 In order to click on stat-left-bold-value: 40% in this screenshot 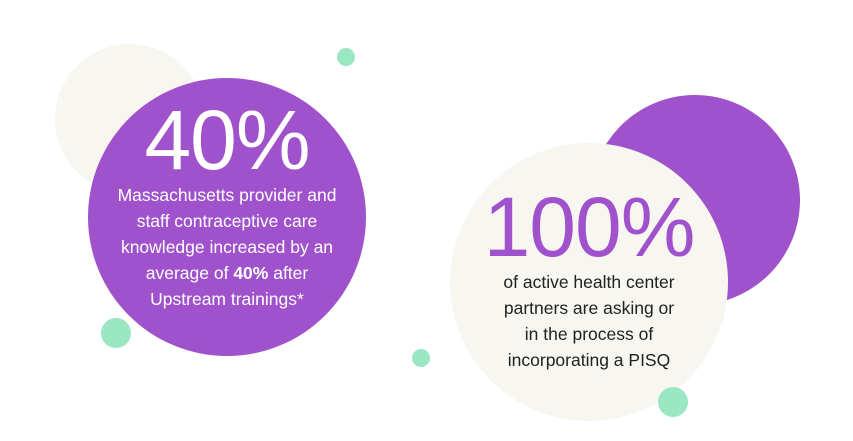, I will do `click(251, 273)`.